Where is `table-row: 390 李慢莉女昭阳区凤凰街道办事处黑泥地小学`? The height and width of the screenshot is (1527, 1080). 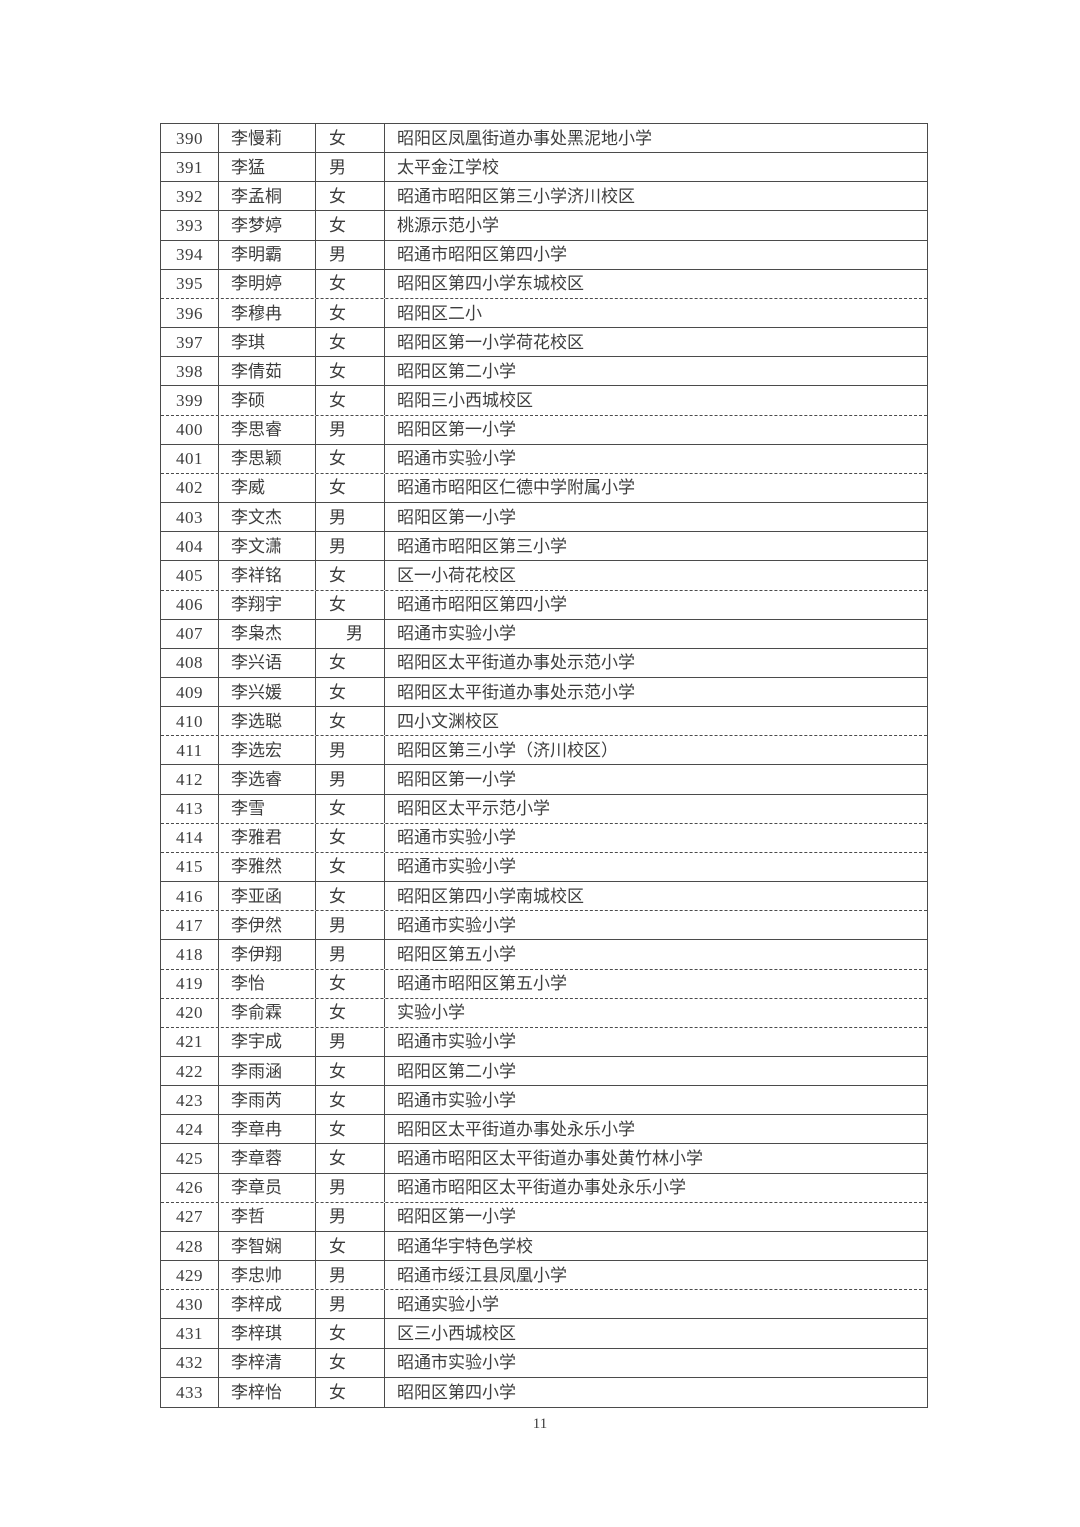
table-row: 390 李慢莉女昭阳区凤凰街道办事处黑泥地小学 is located at coordinates (544, 139).